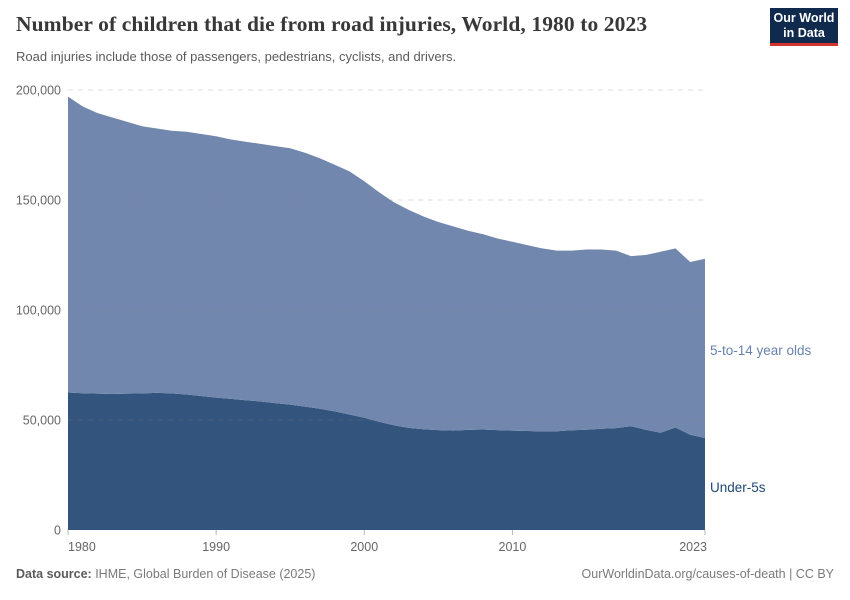 This screenshot has height=600, width=850. What do you see at coordinates (804, 32) in the screenshot?
I see `owid-logo-line2: in Data` at bounding box center [804, 32].